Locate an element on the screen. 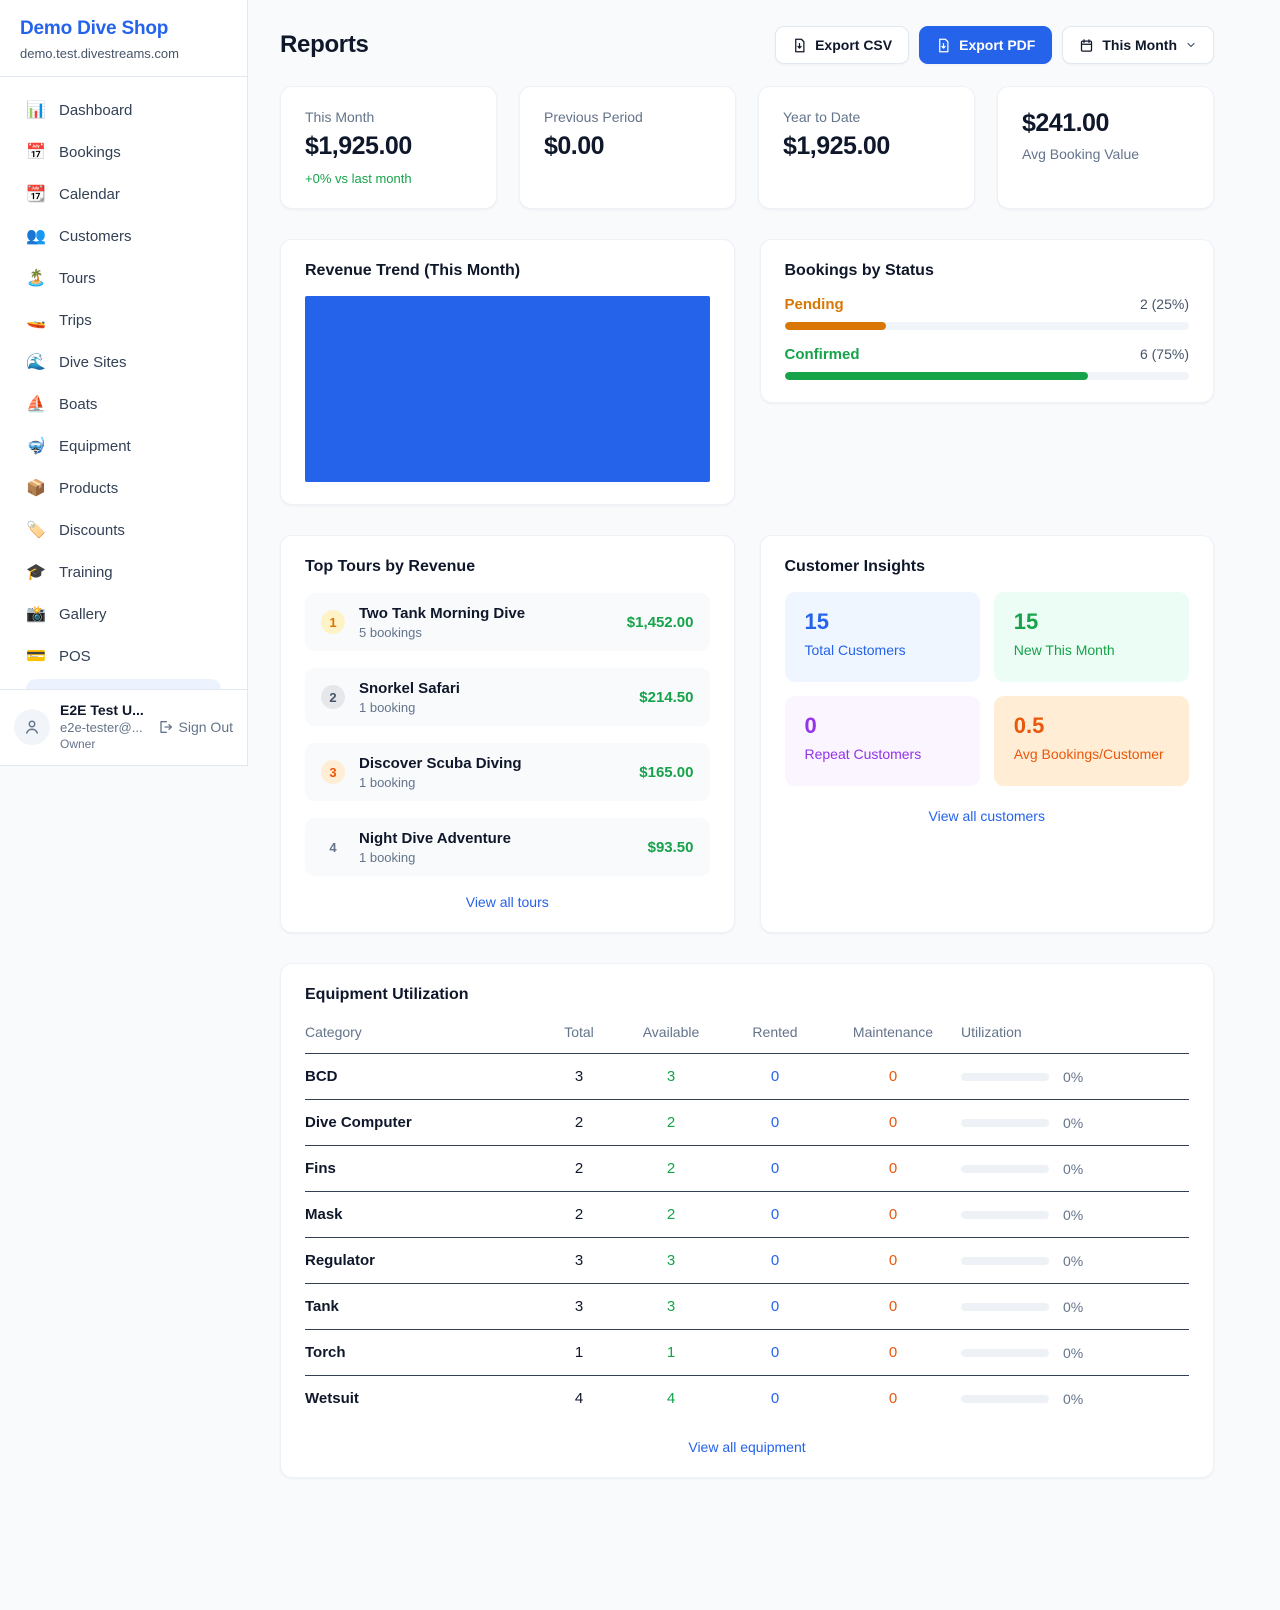  bookings-by-status-title: Bookings by Status is located at coordinates (859, 270).